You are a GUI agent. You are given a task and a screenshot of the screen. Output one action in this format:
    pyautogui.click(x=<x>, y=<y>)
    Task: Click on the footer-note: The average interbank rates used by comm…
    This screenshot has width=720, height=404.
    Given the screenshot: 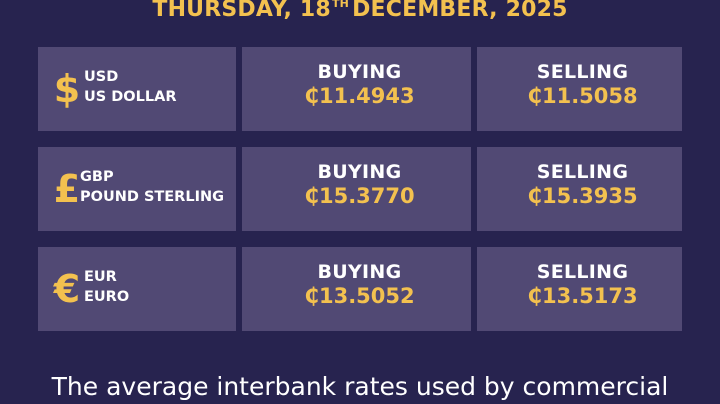 What is the action you would take?
    pyautogui.click(x=360, y=386)
    